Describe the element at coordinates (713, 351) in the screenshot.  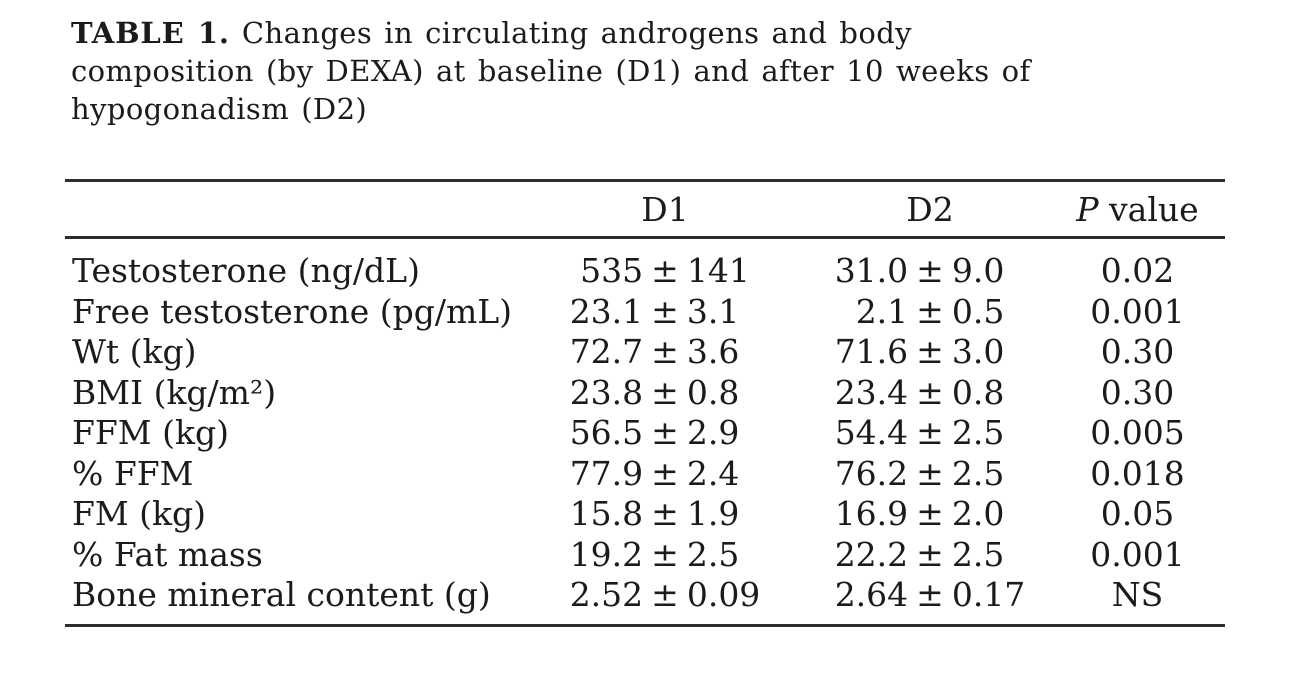
I see `d1-sd: 3.6` at that location.